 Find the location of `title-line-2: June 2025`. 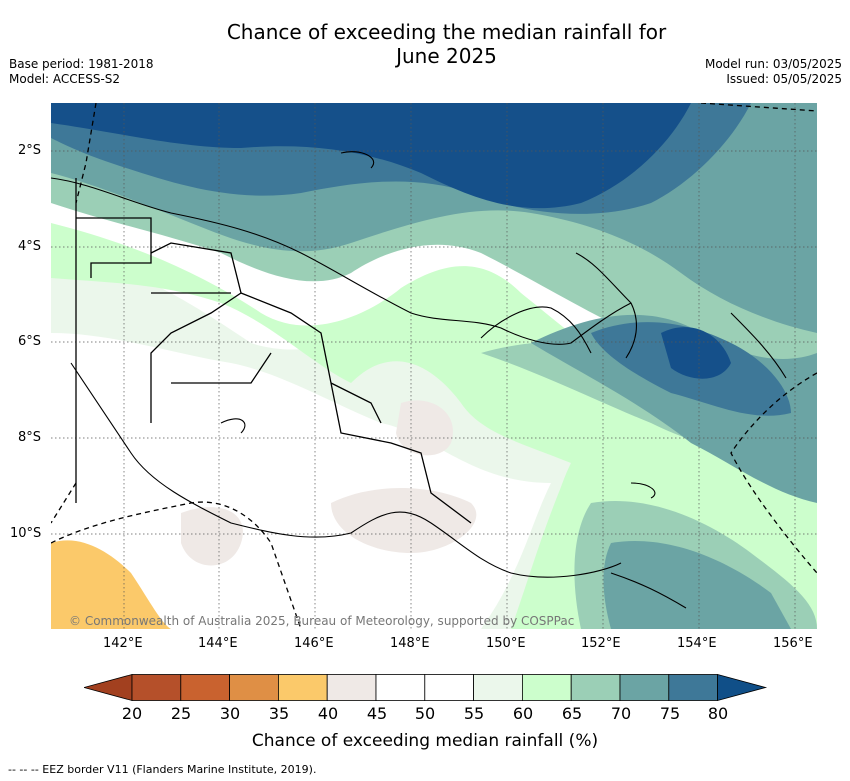

title-line-2: June 2025 is located at coordinates (446, 56).